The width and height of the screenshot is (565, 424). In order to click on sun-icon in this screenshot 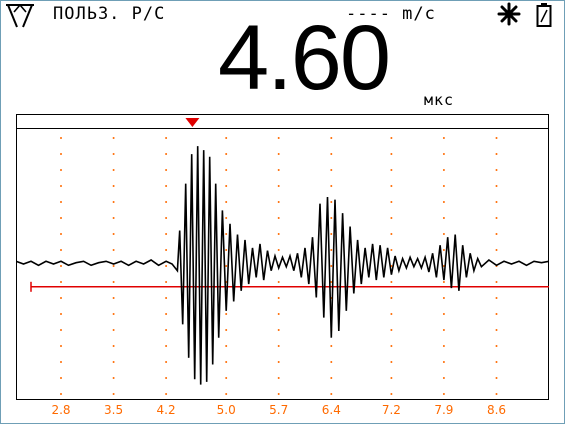, I will do `click(509, 14)`.